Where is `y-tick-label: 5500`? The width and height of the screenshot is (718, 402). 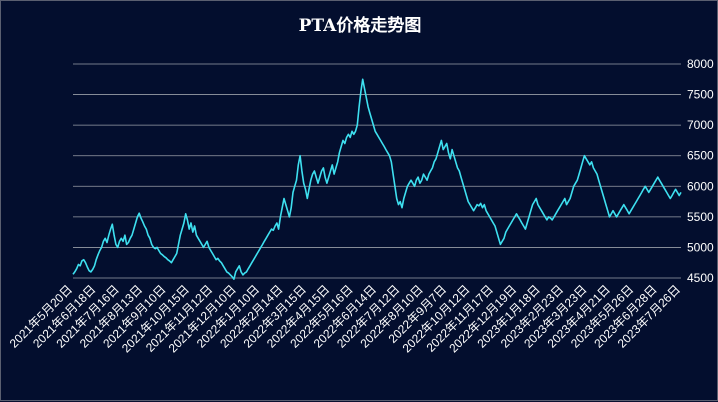 y-tick-label: 5500 is located at coordinates (700, 217).